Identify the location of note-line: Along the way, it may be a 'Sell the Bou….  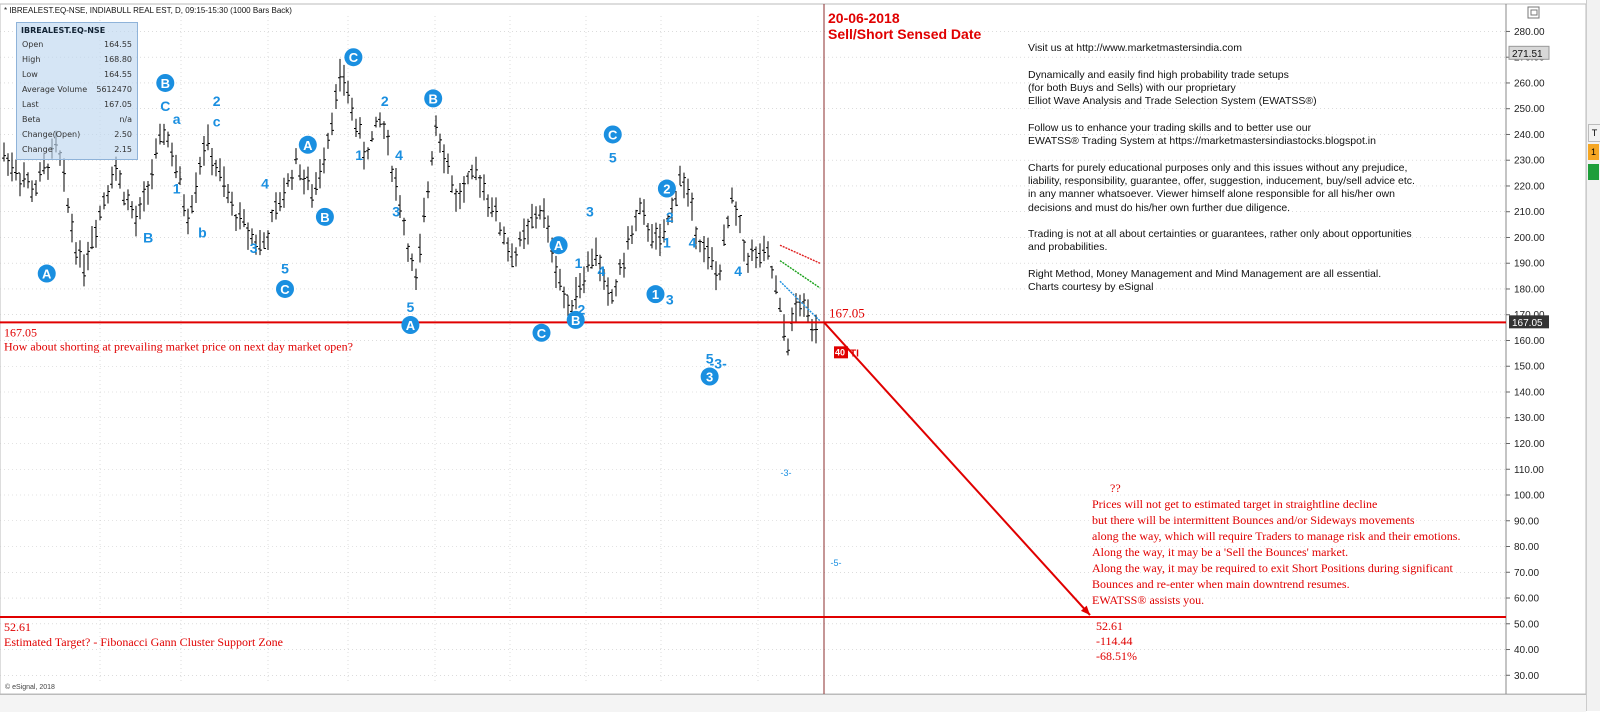
(1220, 552).